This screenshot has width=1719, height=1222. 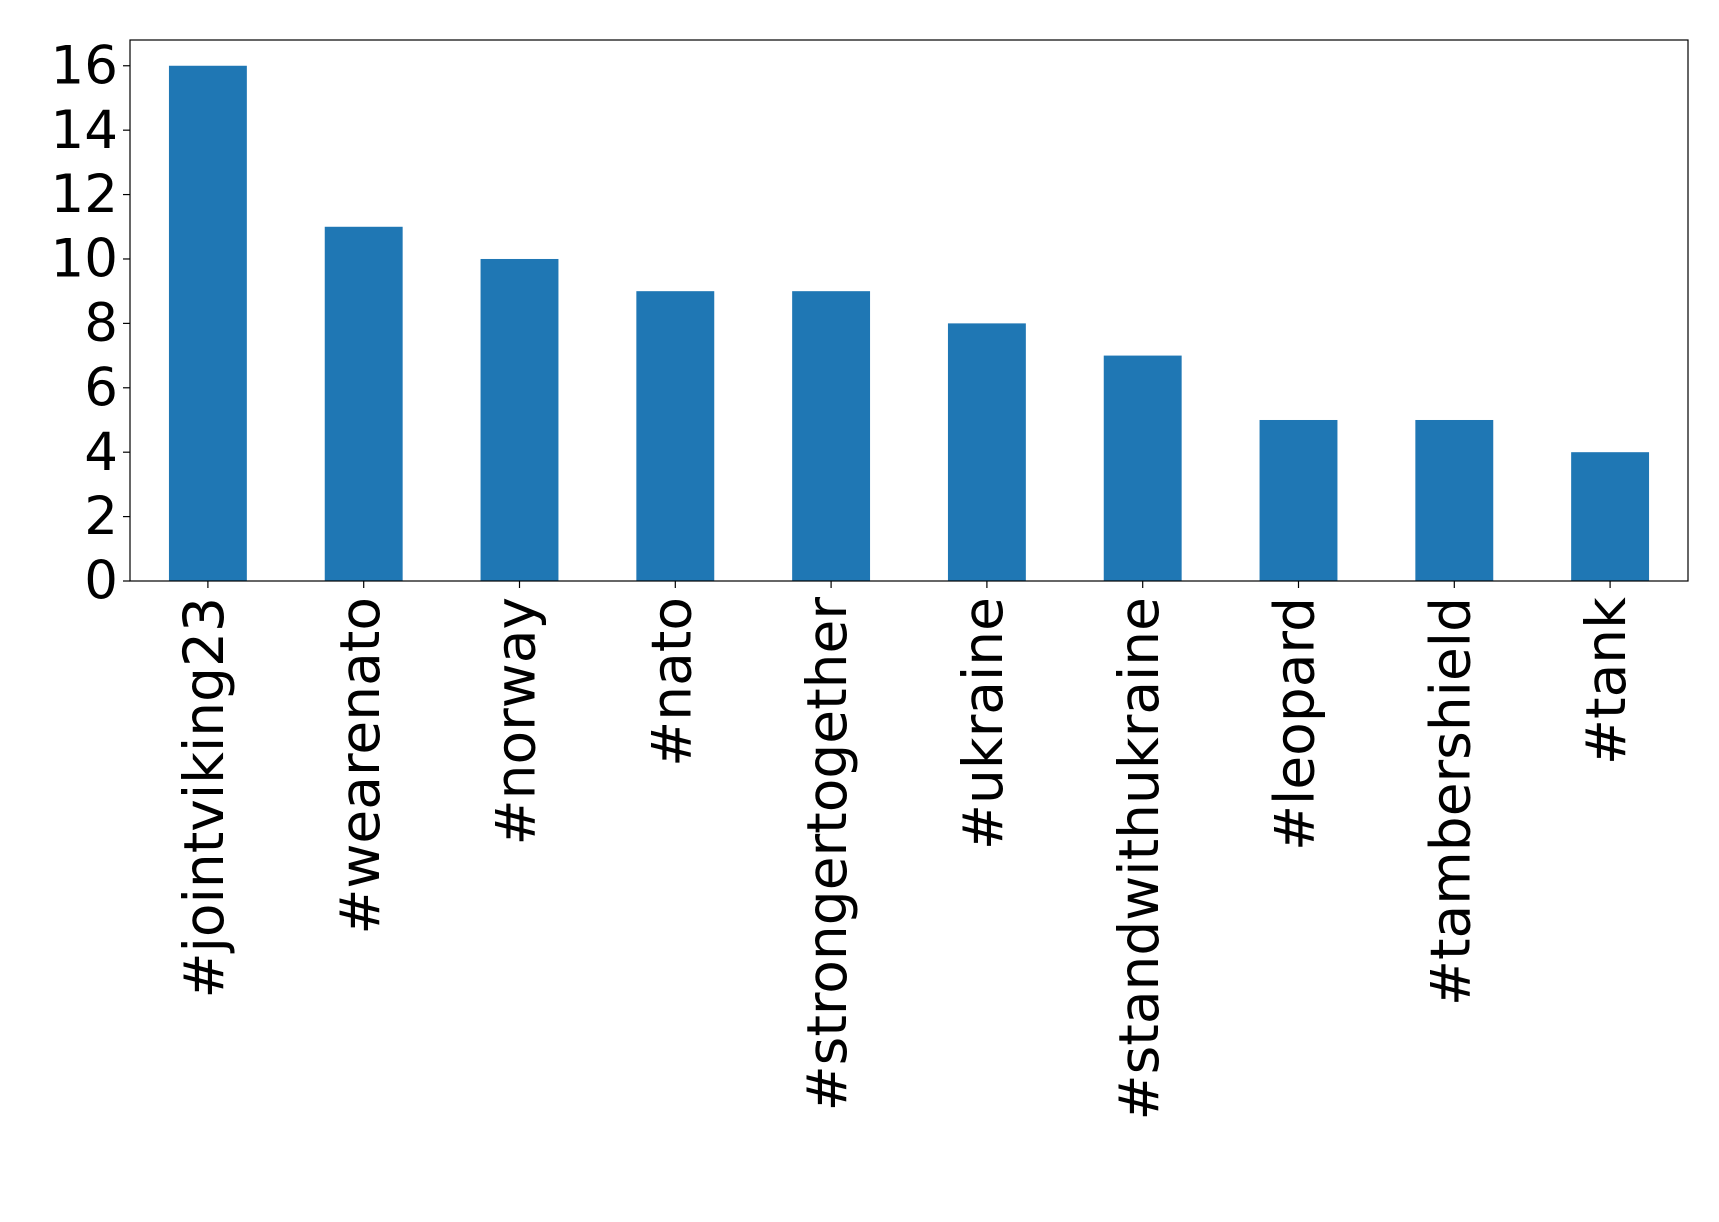 What do you see at coordinates (84, 259) in the screenshot?
I see `y-tick-label: 10` at bounding box center [84, 259].